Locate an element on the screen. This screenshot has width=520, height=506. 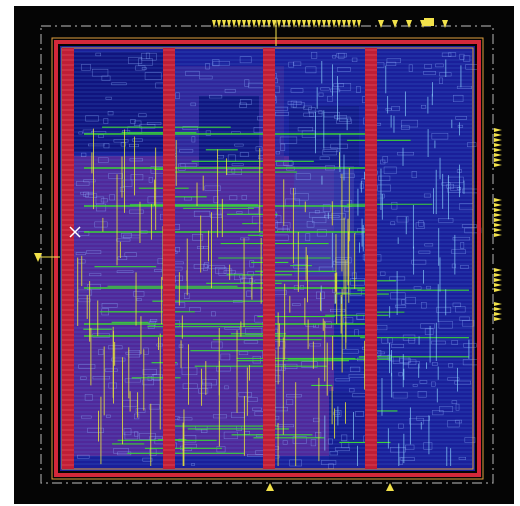
io-pin-block is located at coordinates (429, 22).